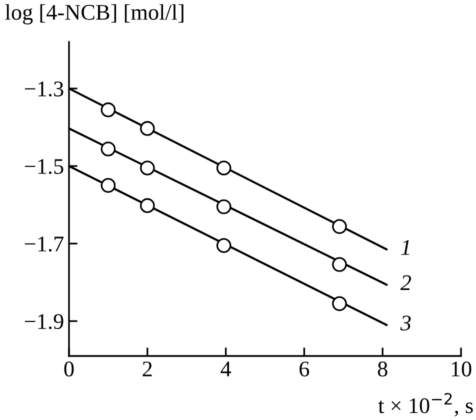 The image size is (476, 420). I want to click on x-tick-label: 6, so click(305, 369).